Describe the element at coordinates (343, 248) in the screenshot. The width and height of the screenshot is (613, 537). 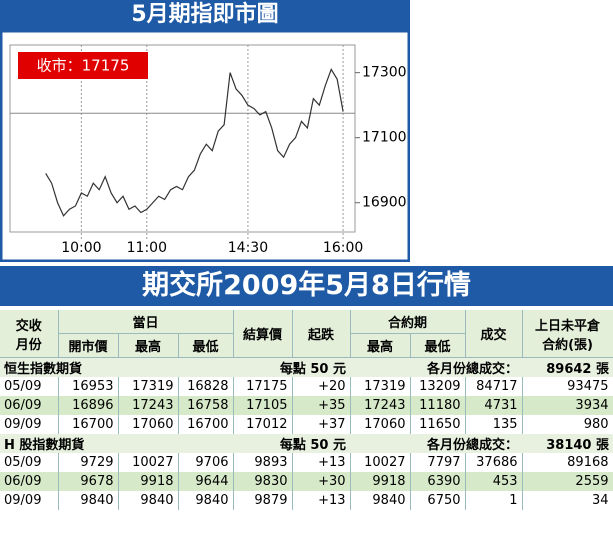
I see `x-tick-label: 16:00` at that location.